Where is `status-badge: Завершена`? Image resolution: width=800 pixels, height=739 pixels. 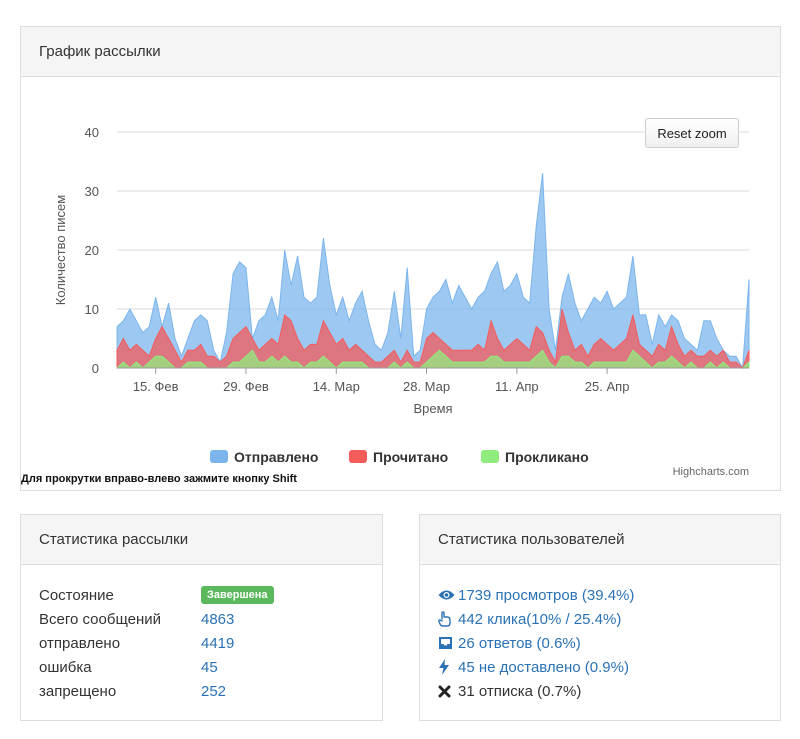 status-badge: Завершена is located at coordinates (237, 595).